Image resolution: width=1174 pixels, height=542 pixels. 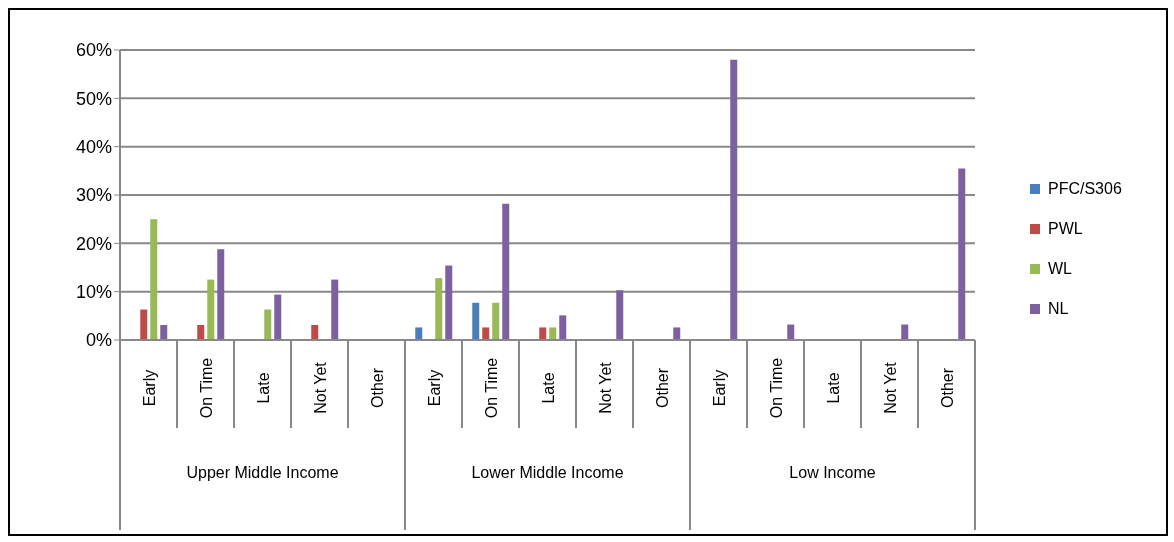 I want to click on y-tick-label: 30%, so click(x=93, y=195).